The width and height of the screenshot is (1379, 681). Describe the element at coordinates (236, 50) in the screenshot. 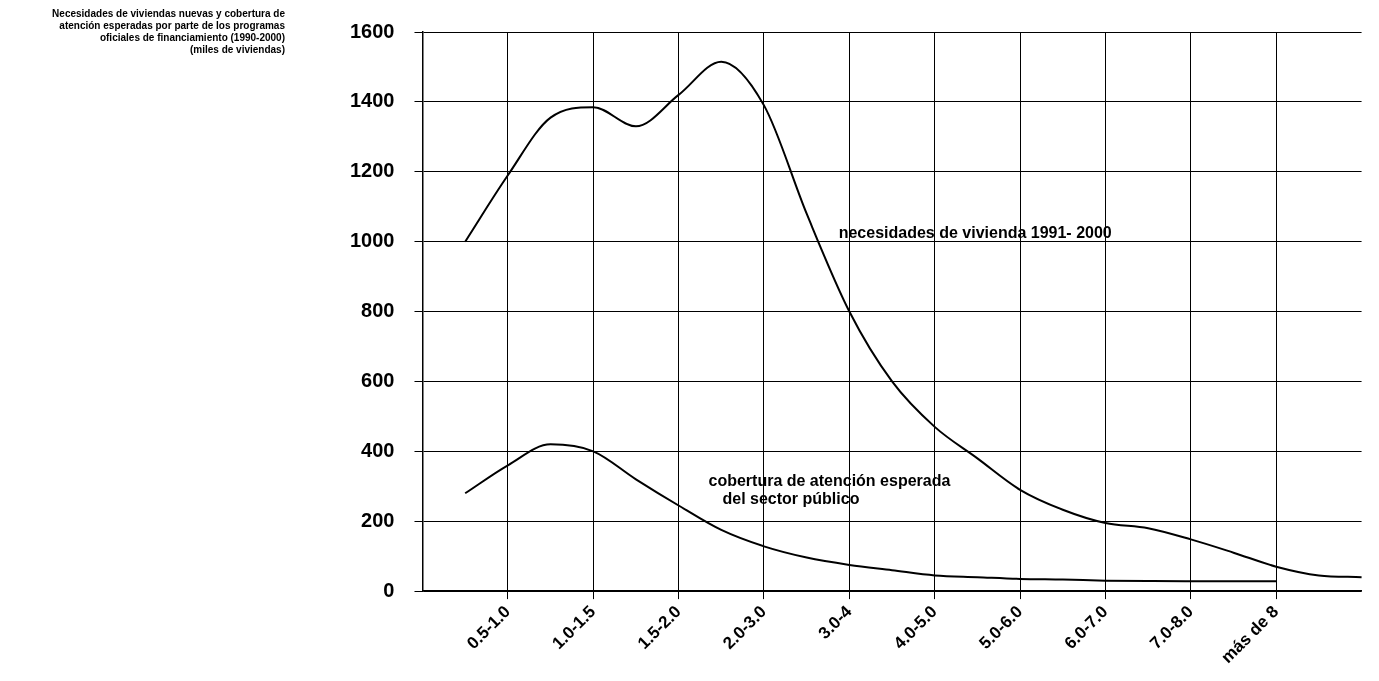

I see `text: (miles de viviendas)` at that location.